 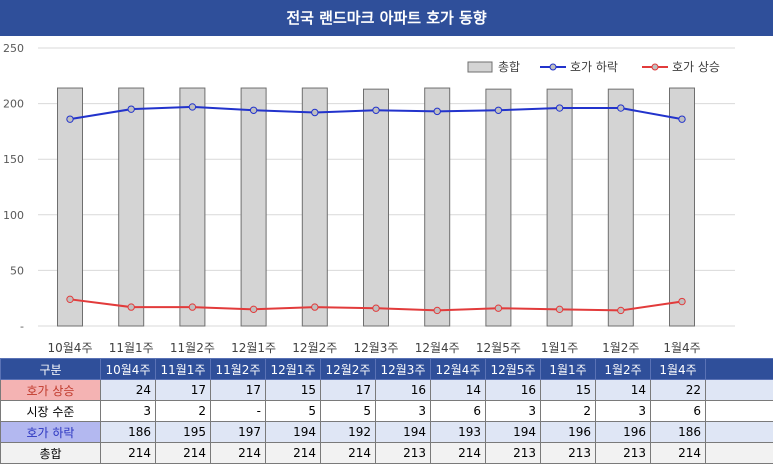 What do you see at coordinates (51, 390) in the screenshot?
I see `table-row-label: 호가 상승` at bounding box center [51, 390].